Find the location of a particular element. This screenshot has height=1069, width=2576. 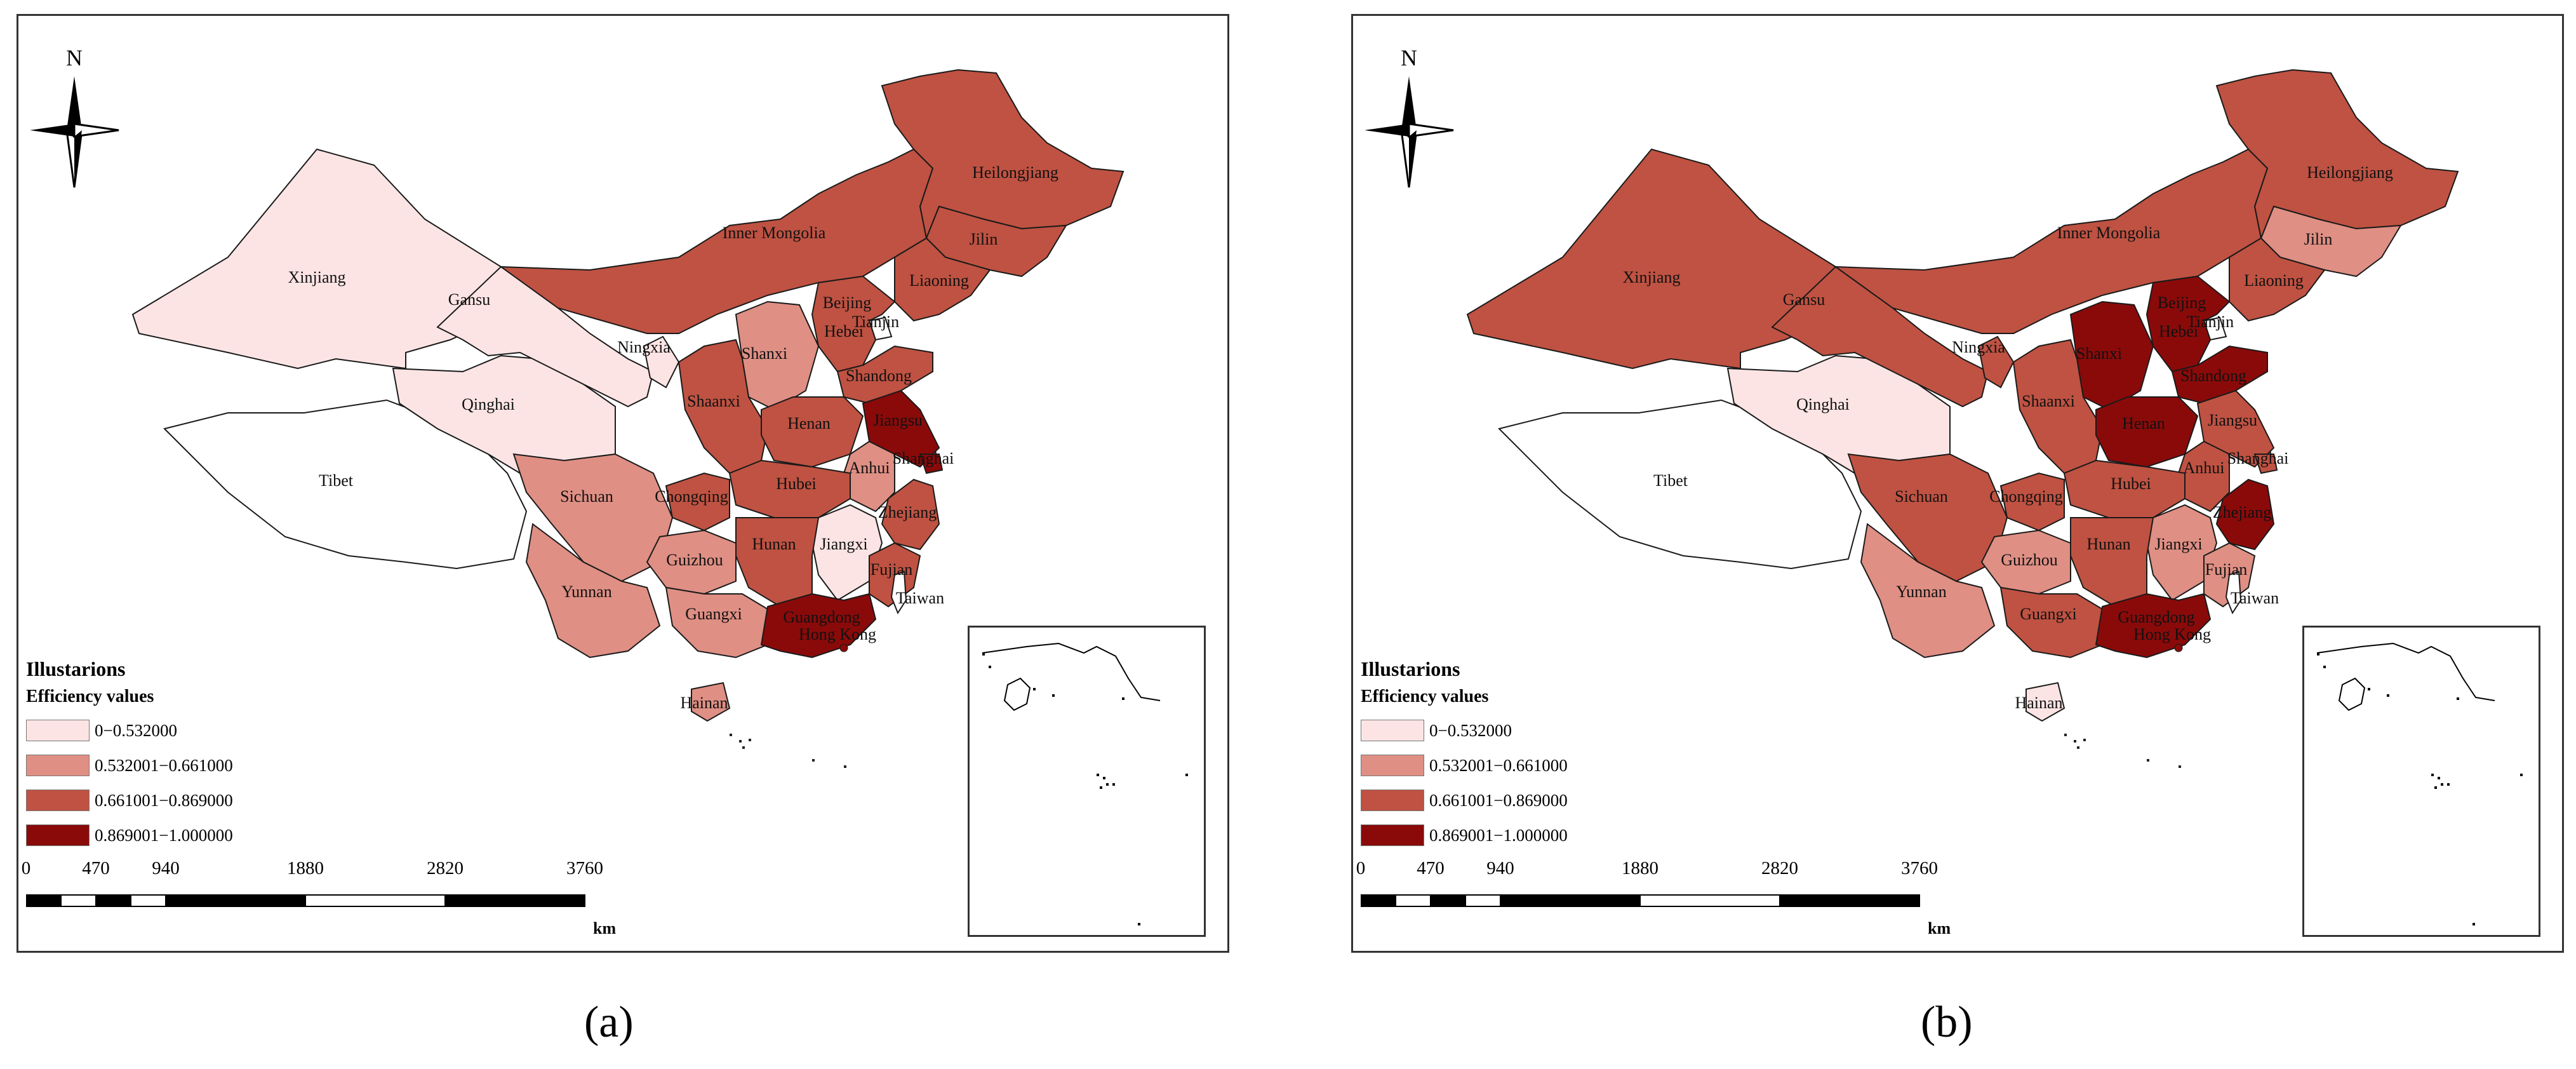

province-xinjiang is located at coordinates (1655, 259).